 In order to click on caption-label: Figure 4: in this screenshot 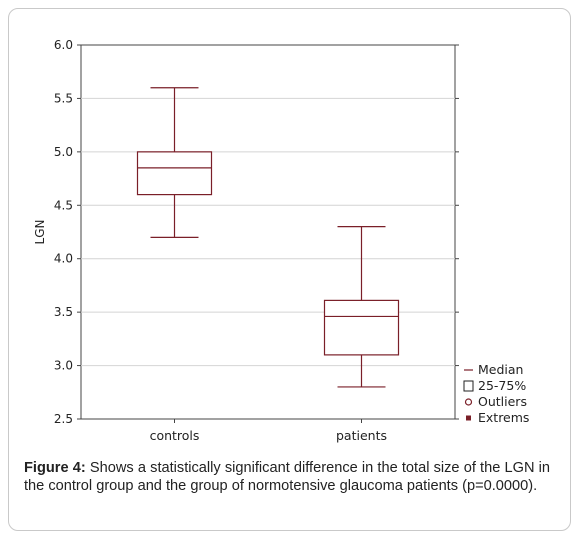, I will do `click(55, 468)`.